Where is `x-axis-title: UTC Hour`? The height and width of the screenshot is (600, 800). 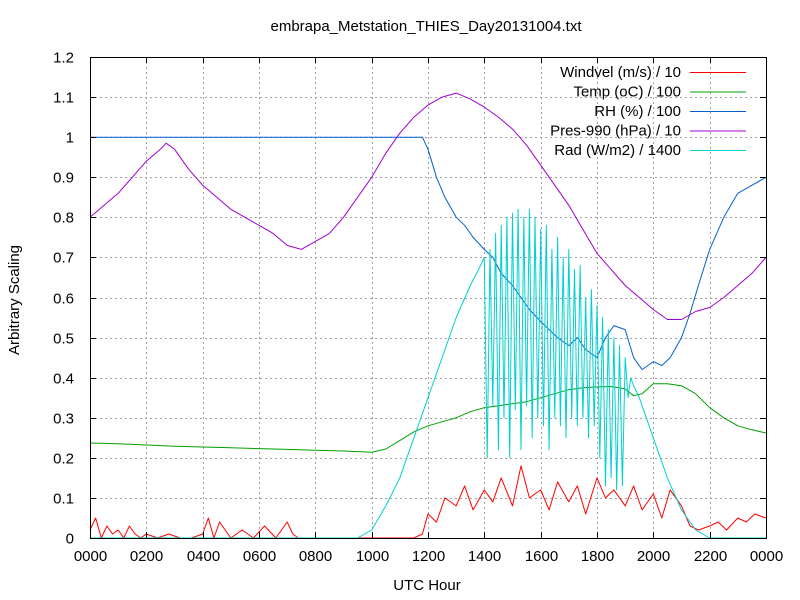
x-axis-title: UTC Hour is located at coordinates (427, 585).